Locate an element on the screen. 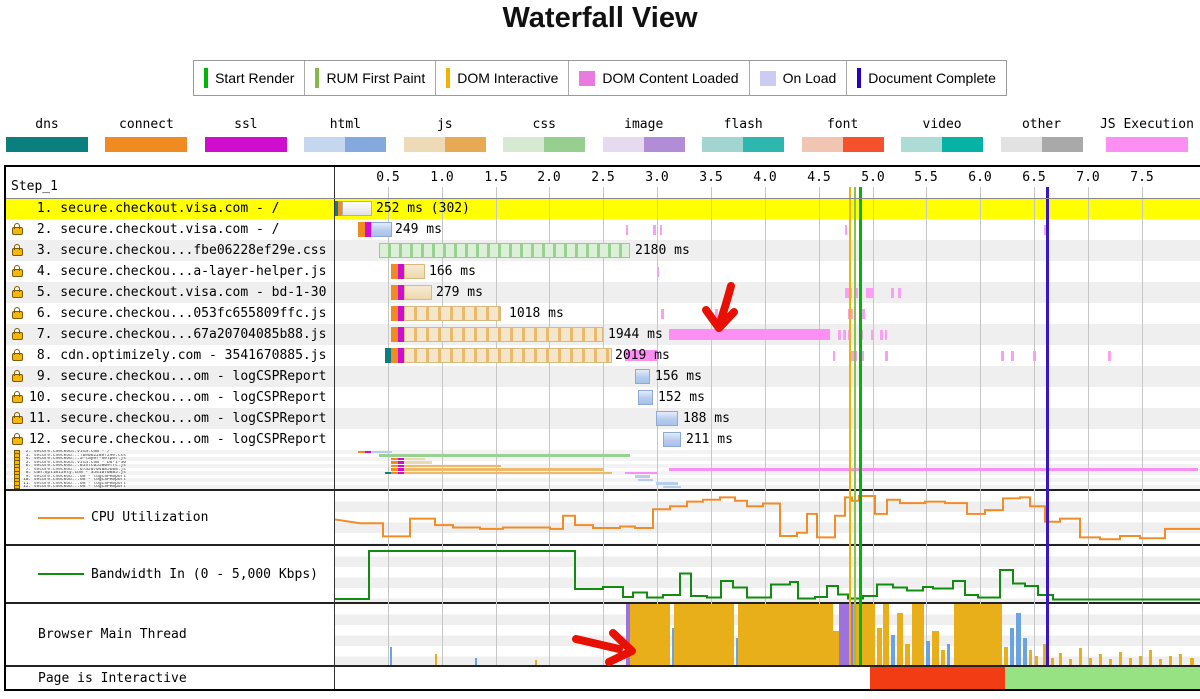  bandwidth-in: Bandwidth In (0 - 5,000 Kbps) is located at coordinates (170, 573).